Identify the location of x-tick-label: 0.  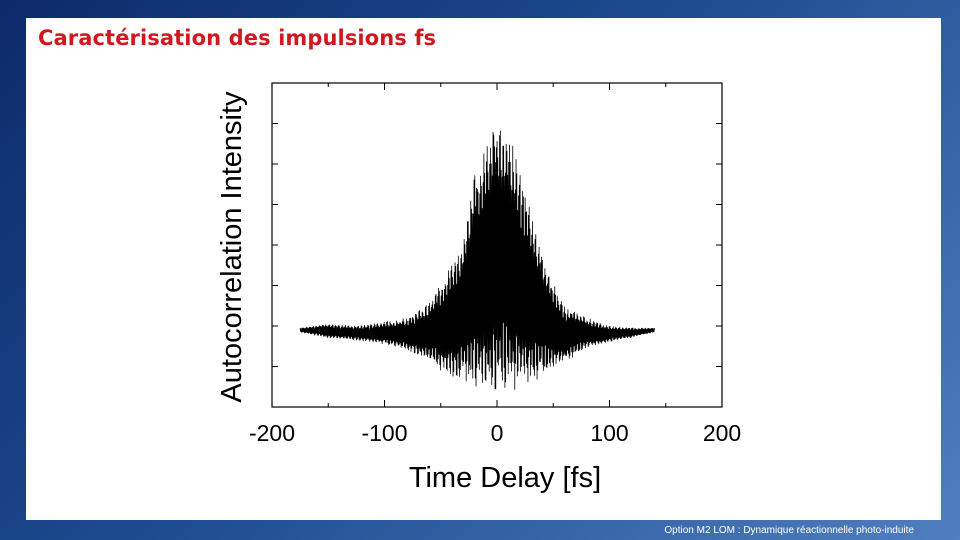
(497, 433).